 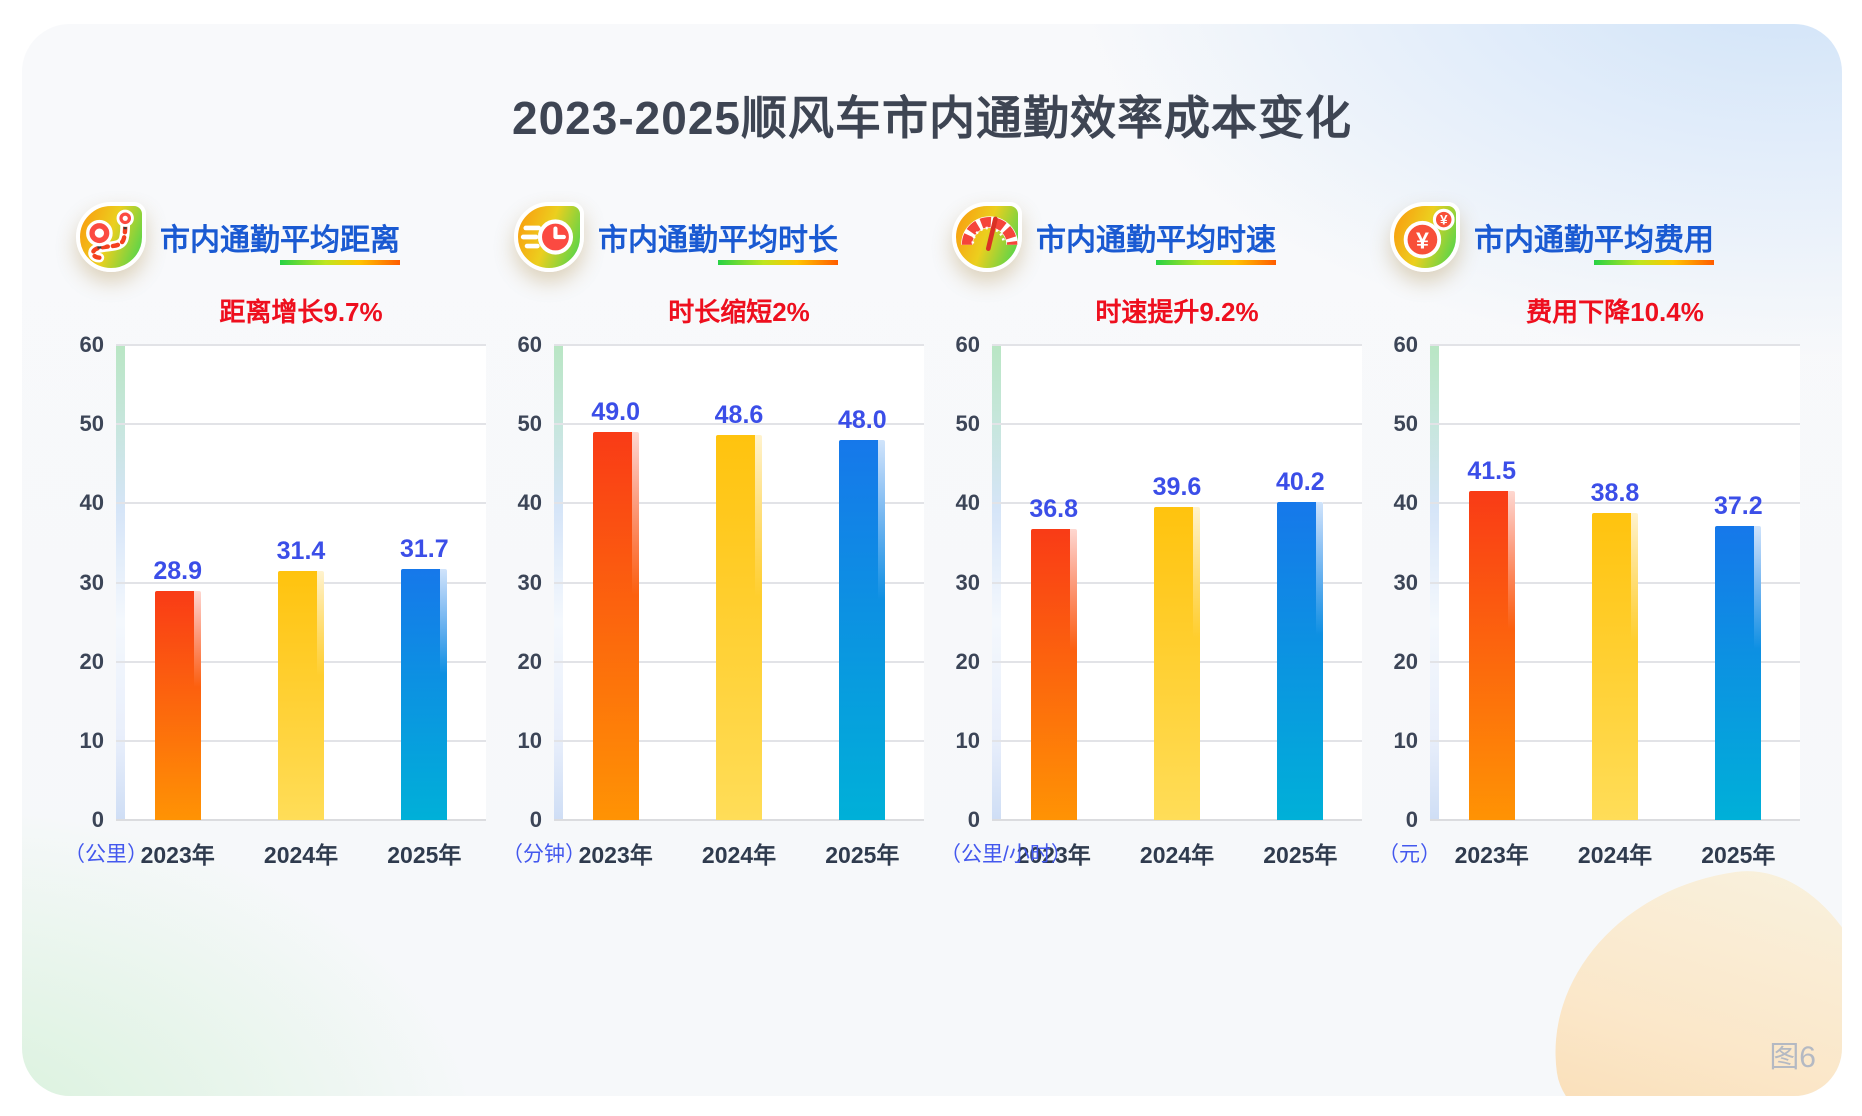 I want to click on x-axis: （公里/小时） 2023年 2024年 2025年, so click(x=1151, y=853).